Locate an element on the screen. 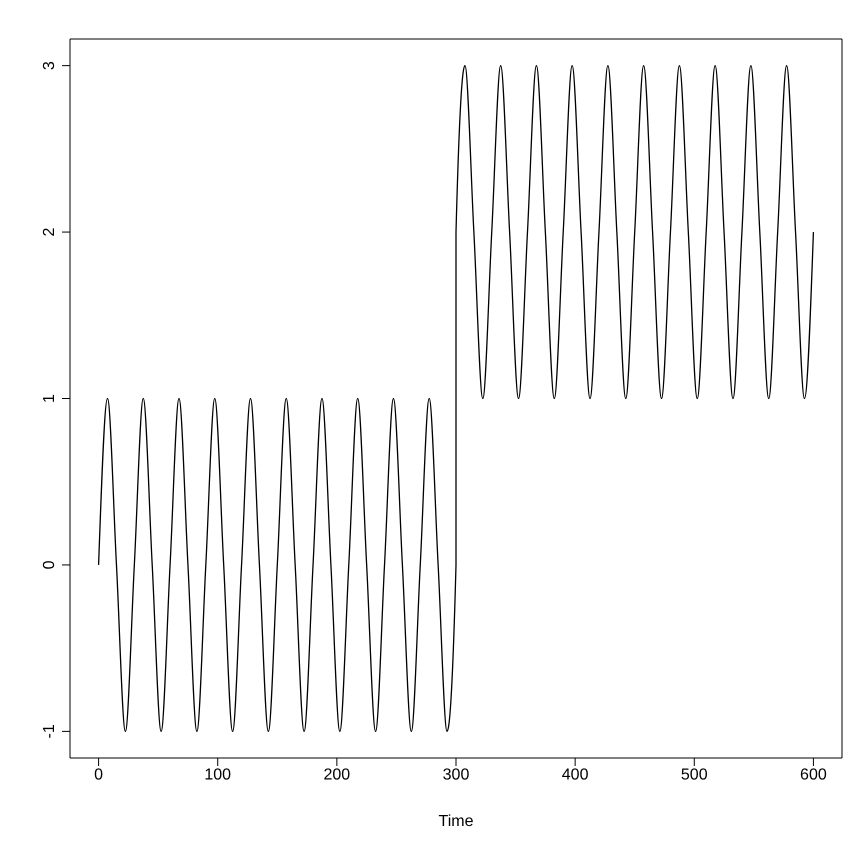 This screenshot has width=864, height=855. y-tick-label: -1 is located at coordinates (49, 731).